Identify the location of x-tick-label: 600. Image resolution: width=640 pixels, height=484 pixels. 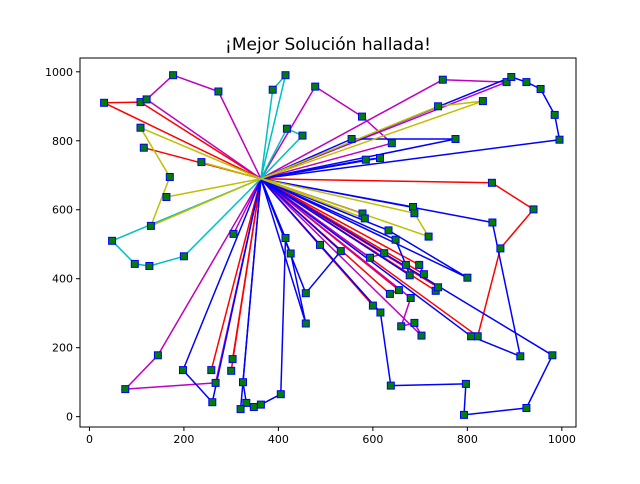
(372, 439).